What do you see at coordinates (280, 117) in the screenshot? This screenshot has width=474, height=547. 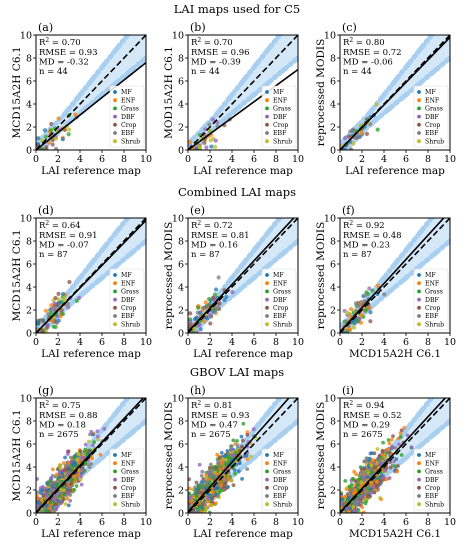 I see `legend-label-dbf: DBF` at bounding box center [280, 117].